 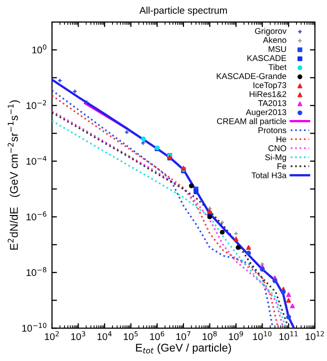 What do you see at coordinates (277, 148) in the screenshot?
I see `legend-label: CNO` at bounding box center [277, 148].